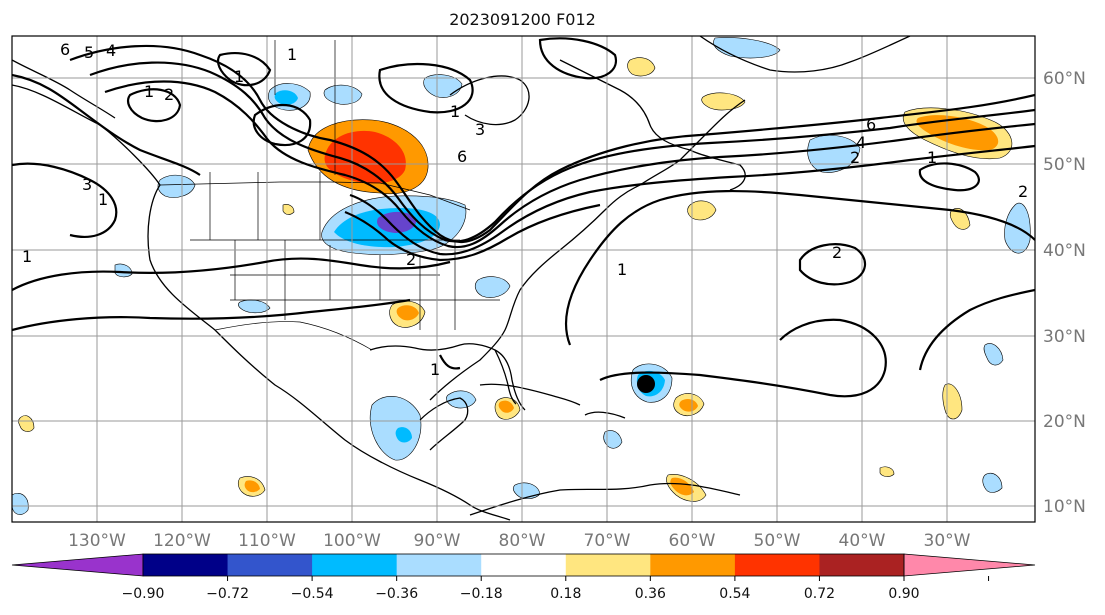 This screenshot has height=615, width=1105. What do you see at coordinates (530, 394) in the screenshot?
I see `cuba` at bounding box center [530, 394].